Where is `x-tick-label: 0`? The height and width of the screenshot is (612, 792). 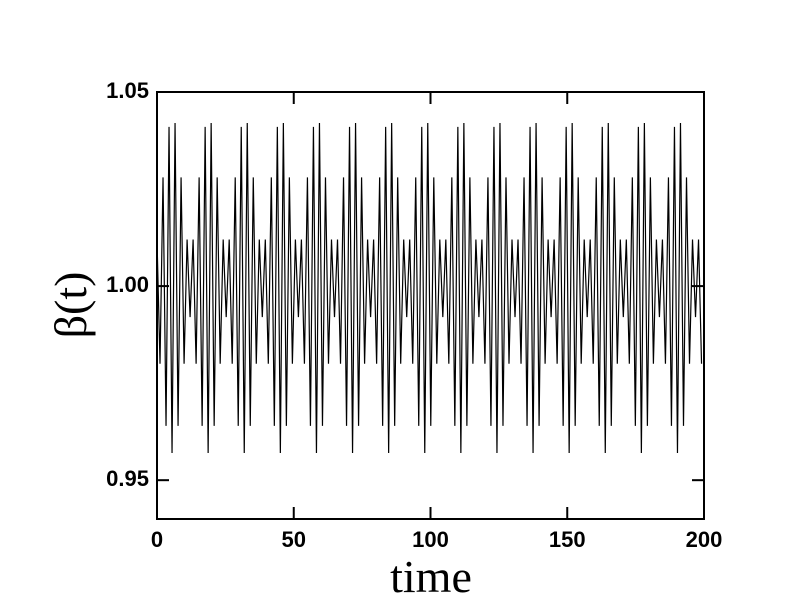 x-tick-label: 0 is located at coordinates (157, 539).